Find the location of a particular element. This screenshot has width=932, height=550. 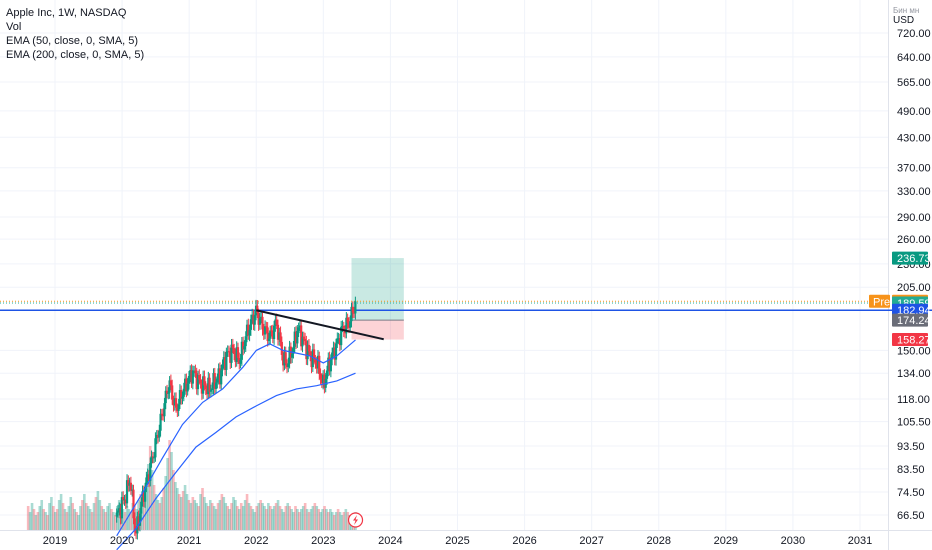

price-tag: 158.27 is located at coordinates (911, 340).